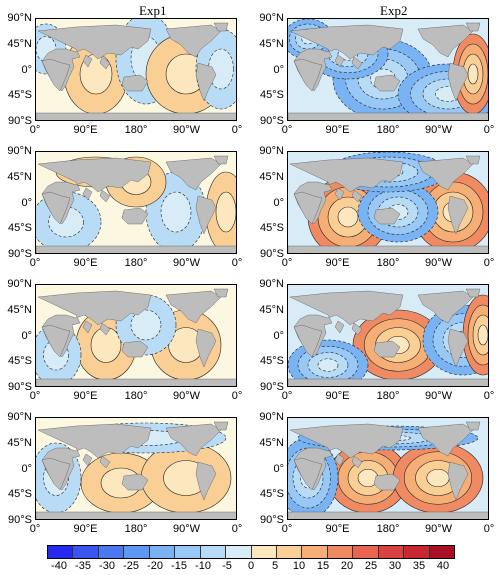  What do you see at coordinates (131, 566) in the screenshot?
I see `colorbar-tick-label: -25` at bounding box center [131, 566].